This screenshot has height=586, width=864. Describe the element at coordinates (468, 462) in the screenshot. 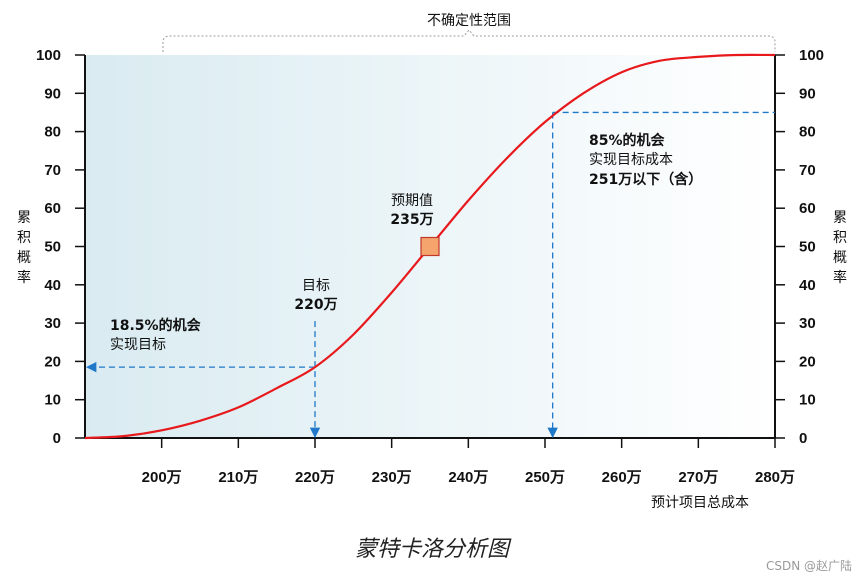

I see `x-ticks: 200万 210万 220万 230万 240万 250万 260万 270万 280万` at that location.